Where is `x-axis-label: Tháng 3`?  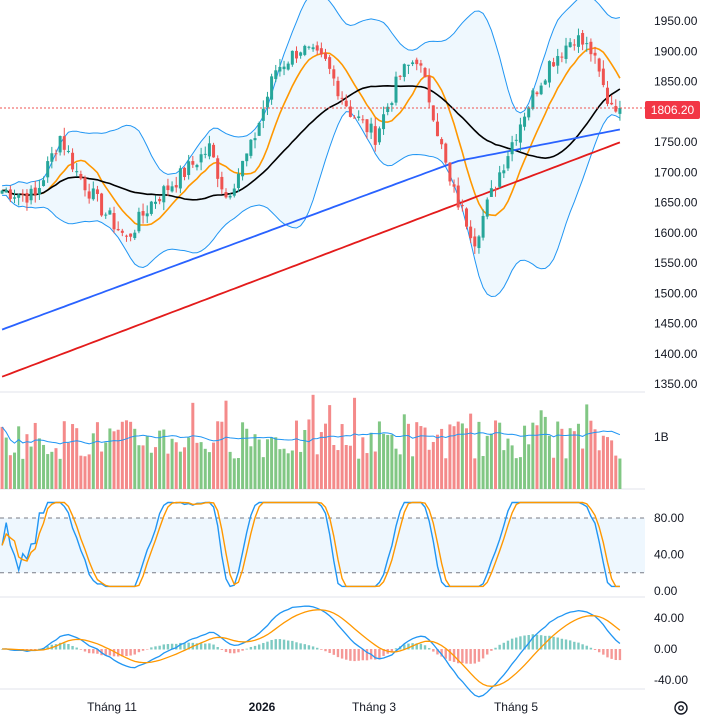 x-axis-label: Tháng 3 is located at coordinates (374, 707).